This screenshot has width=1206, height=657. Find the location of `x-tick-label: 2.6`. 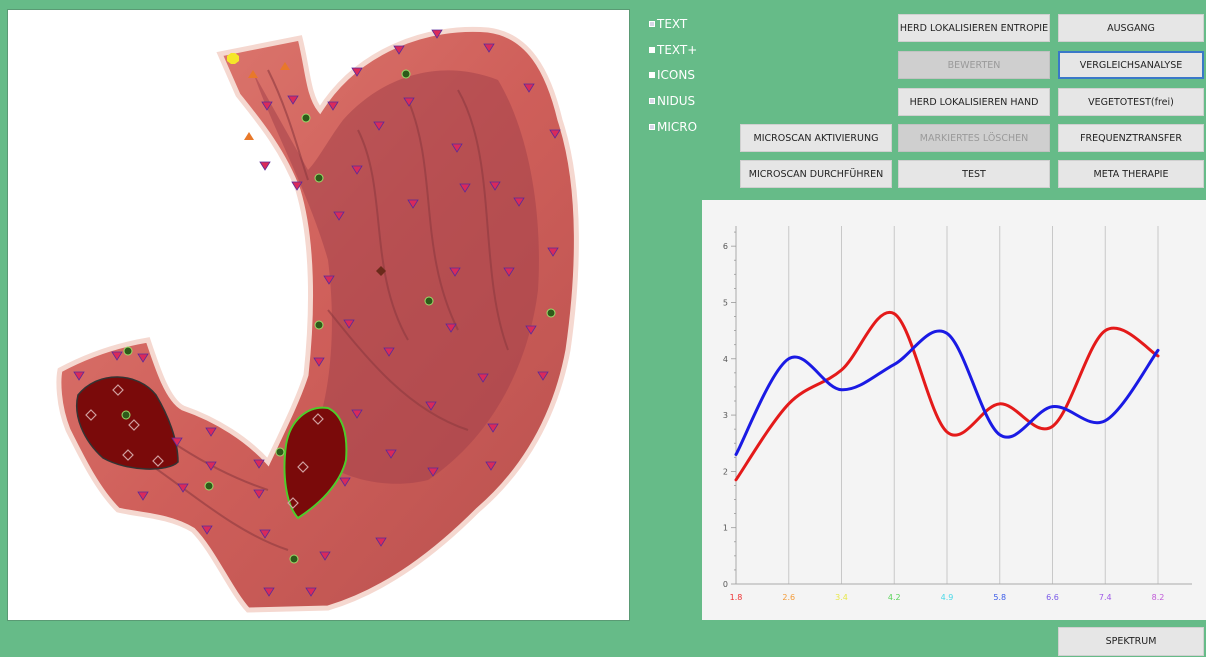

x-tick-label: 2.6 is located at coordinates (788, 597).